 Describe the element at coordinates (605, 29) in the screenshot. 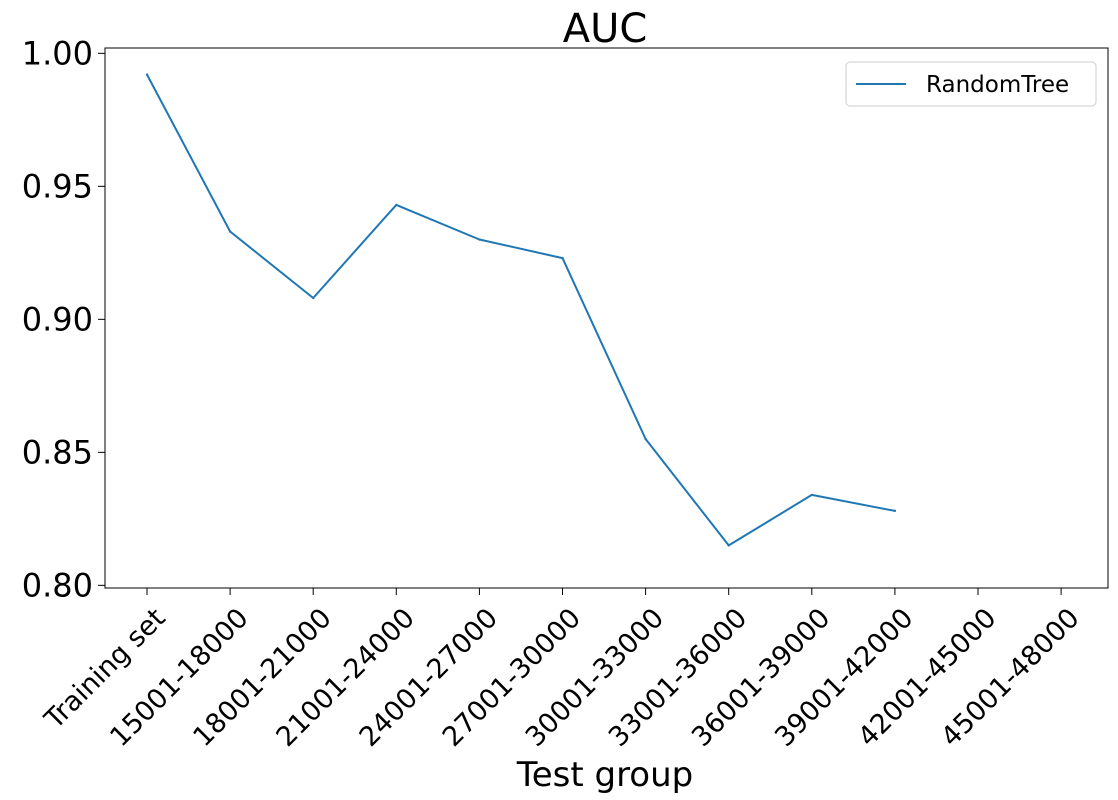

I see `chart-title: AUC` at that location.